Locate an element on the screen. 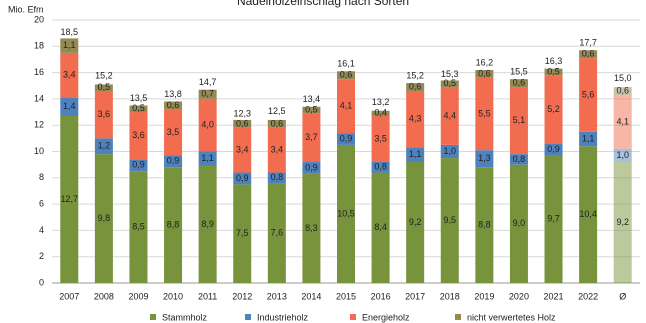  data-label: 8,8 is located at coordinates (484, 225).